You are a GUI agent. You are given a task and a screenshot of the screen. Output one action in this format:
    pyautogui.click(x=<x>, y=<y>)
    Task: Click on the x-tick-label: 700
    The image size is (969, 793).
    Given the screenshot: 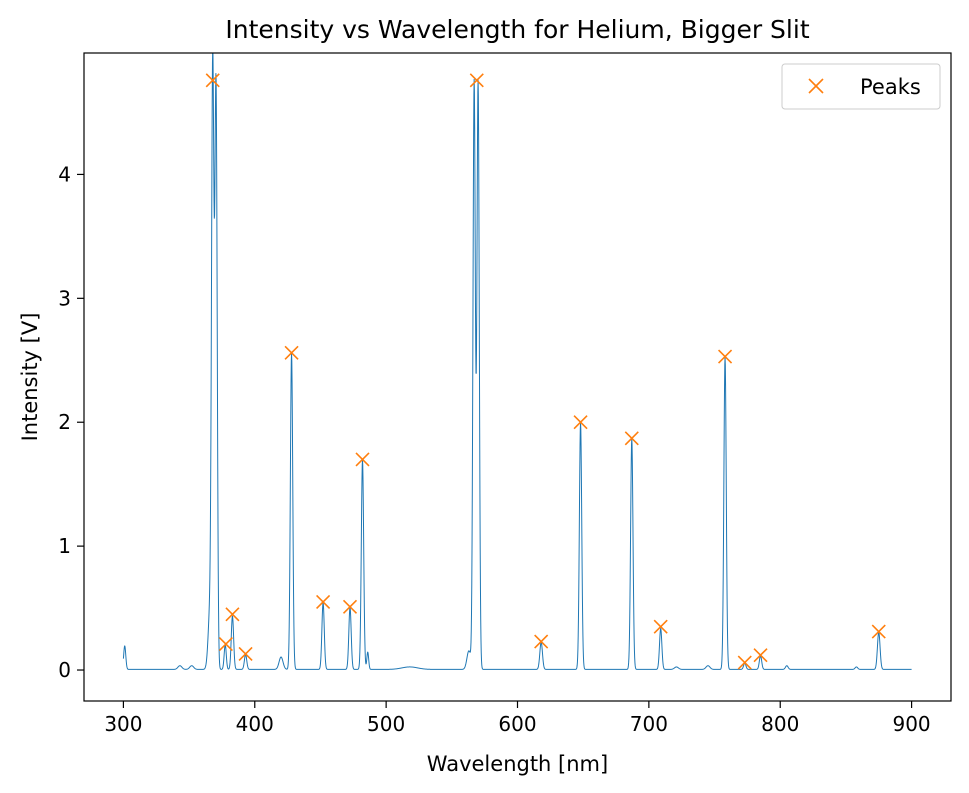 What is the action you would take?
    pyautogui.click(x=649, y=724)
    